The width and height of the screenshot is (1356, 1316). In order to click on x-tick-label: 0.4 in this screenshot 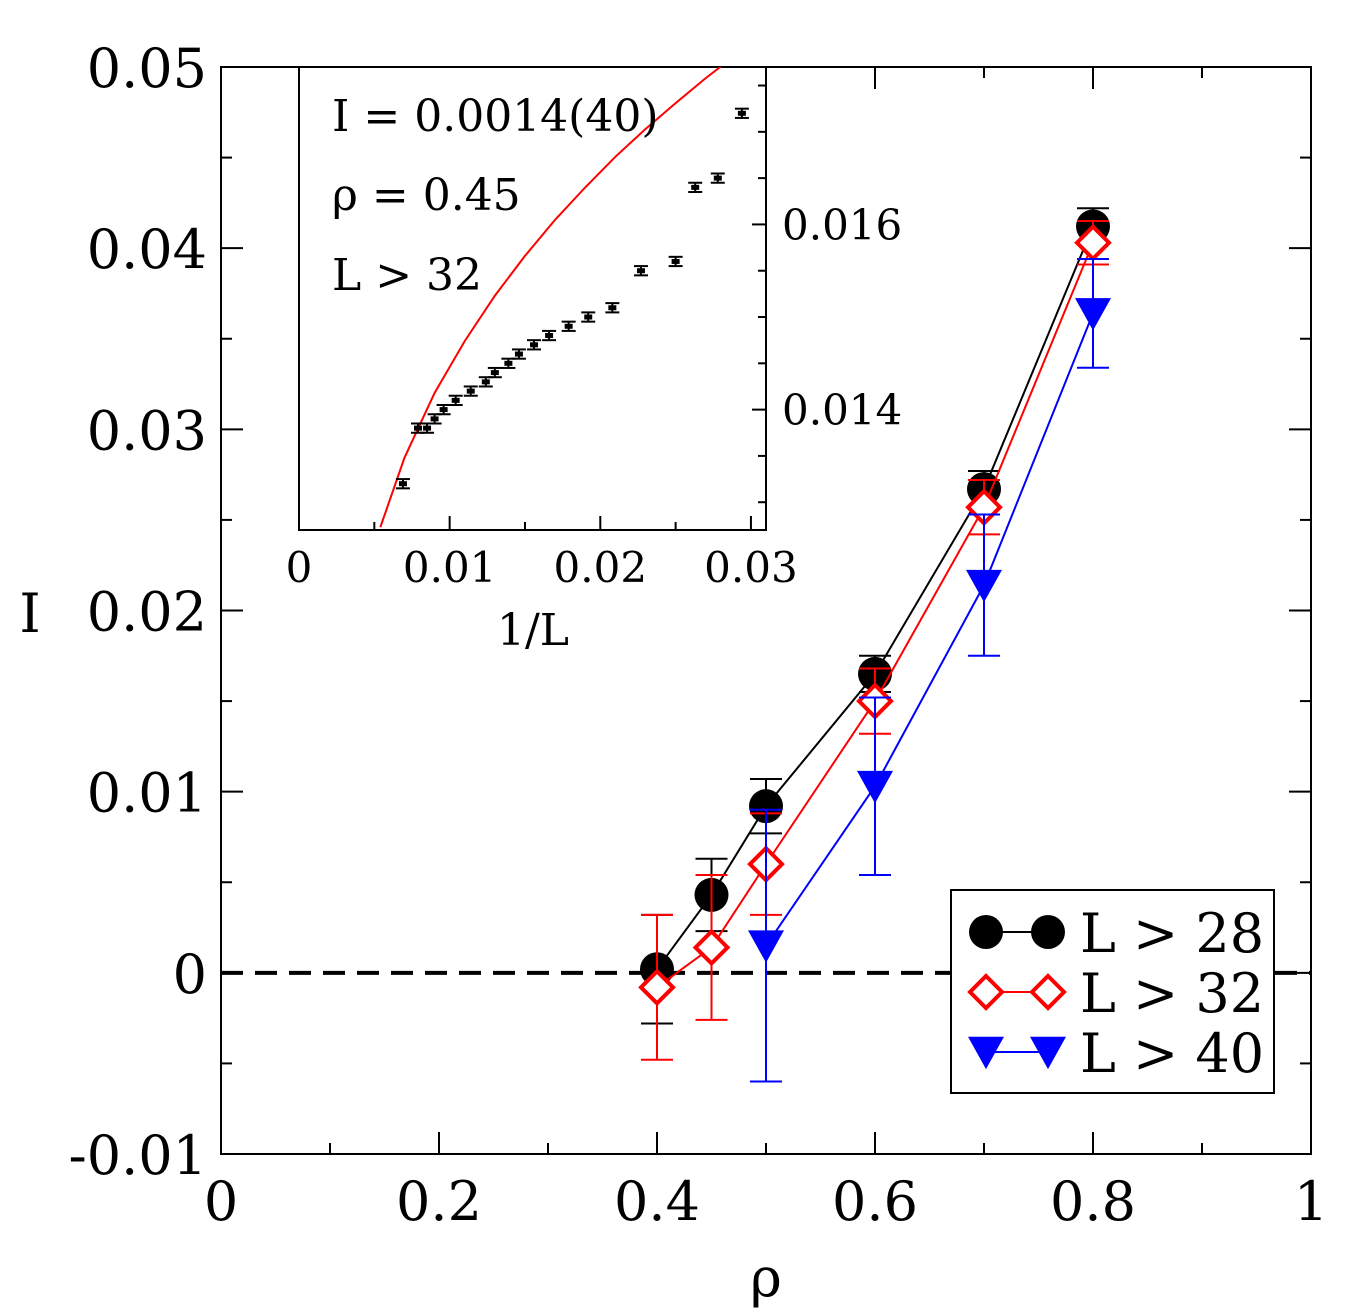, I will do `click(657, 1201)`.